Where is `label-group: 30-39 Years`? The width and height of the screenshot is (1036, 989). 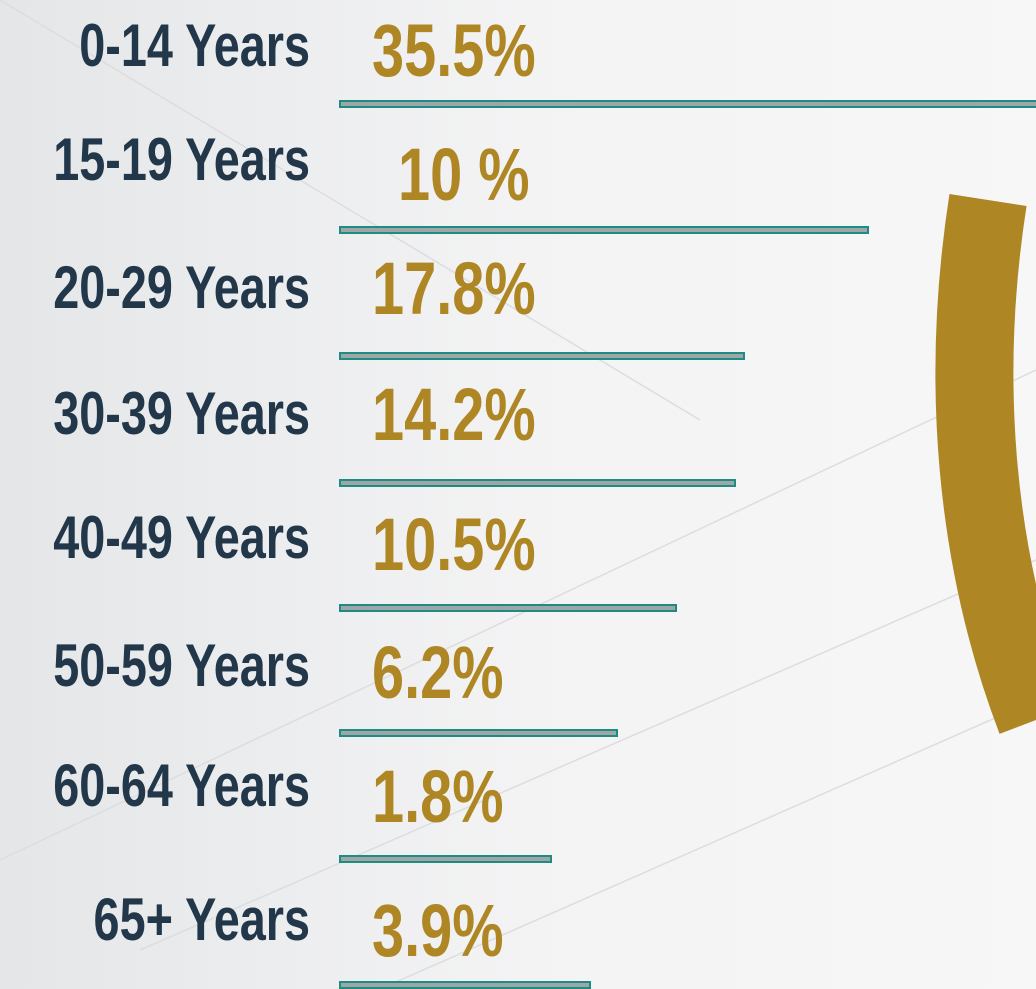
label-group: 30-39 Years is located at coordinates (181, 413).